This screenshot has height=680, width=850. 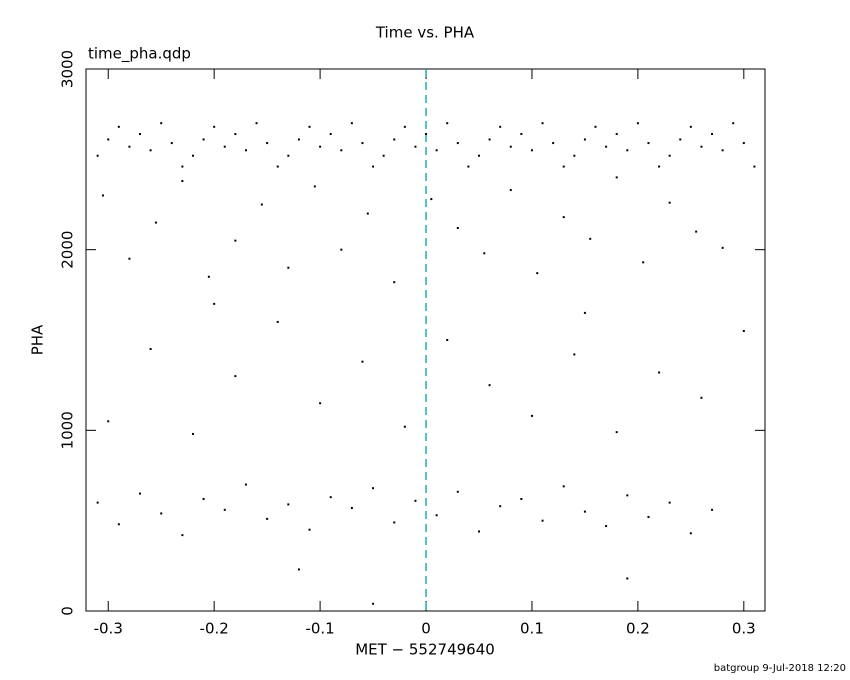 What do you see at coordinates (532, 629) in the screenshot?
I see `x-tick-label: 0.1` at bounding box center [532, 629].